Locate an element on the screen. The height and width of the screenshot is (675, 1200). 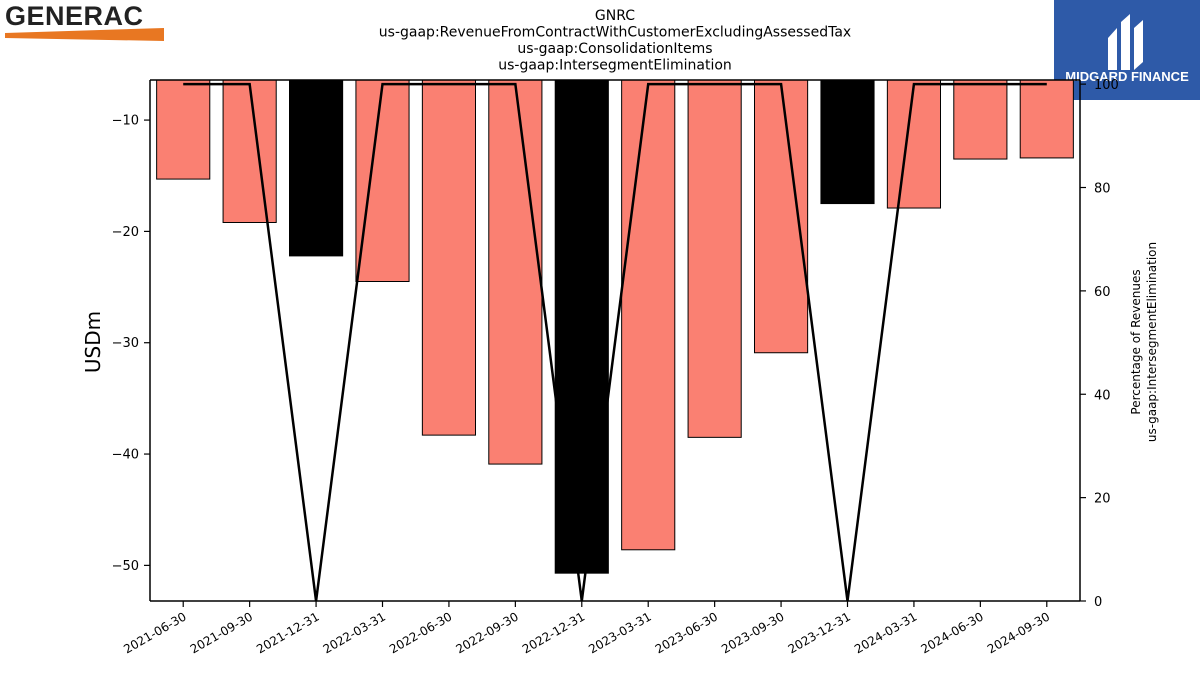
x-tick-label: 2023-12-31 is located at coordinates (819, 632).